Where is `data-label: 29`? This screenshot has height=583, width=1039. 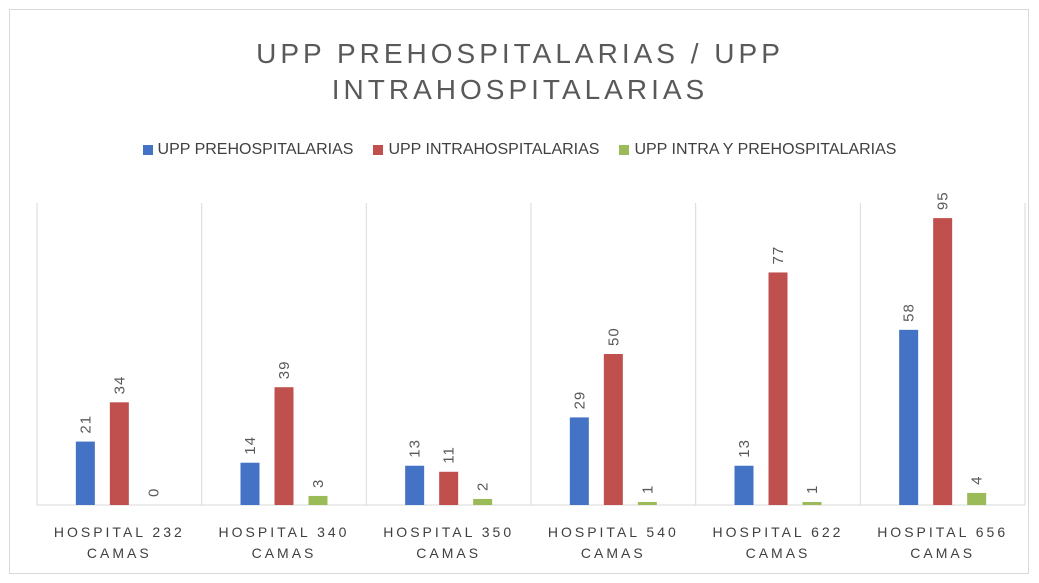
data-label: 29 is located at coordinates (579, 400).